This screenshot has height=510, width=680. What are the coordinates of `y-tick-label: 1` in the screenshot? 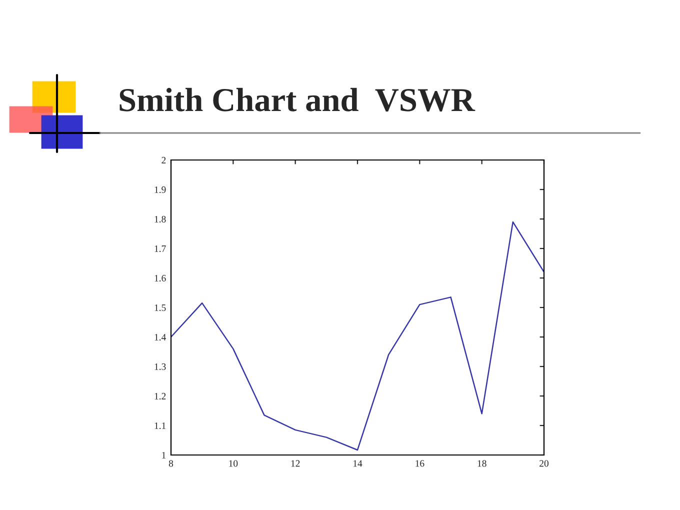 It's located at (164, 455).